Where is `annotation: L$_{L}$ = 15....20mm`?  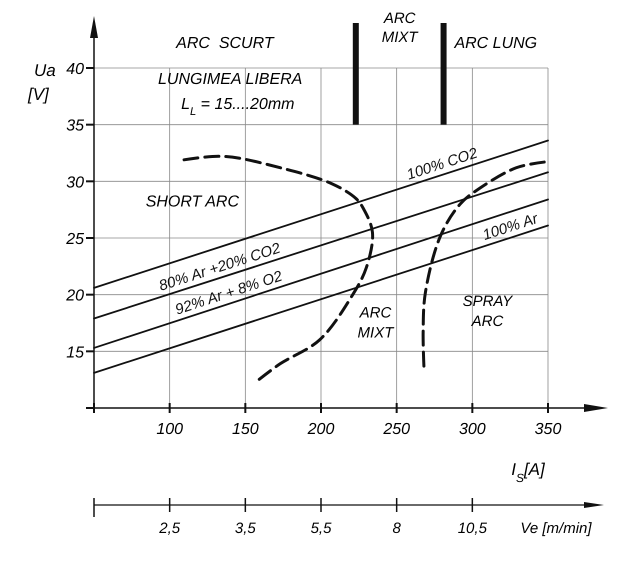
annotation: L$_{L}$ = 15....20mm is located at coordinates (237, 107).